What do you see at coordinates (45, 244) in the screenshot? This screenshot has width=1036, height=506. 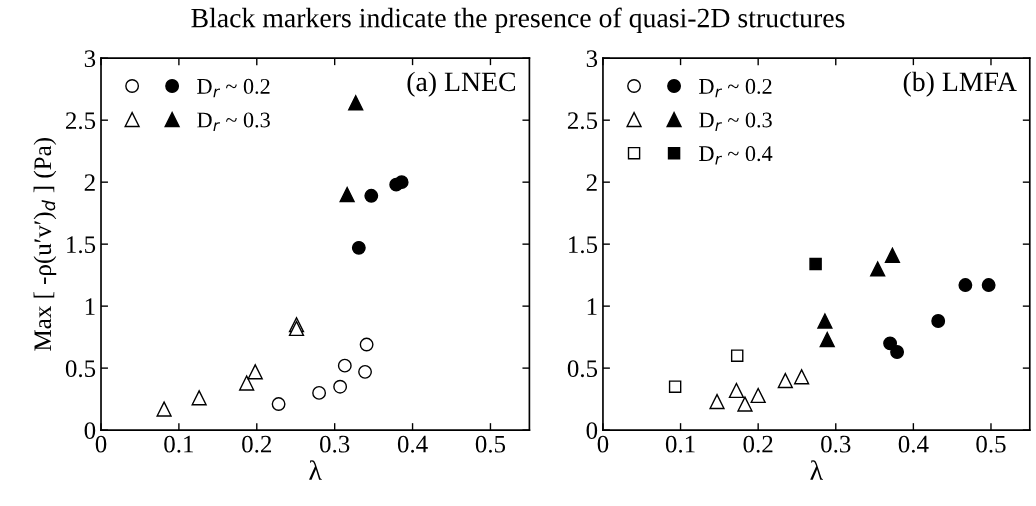 I see `y-axis-title: Max [ -ρ(u′v′)$_{d}$ ] (Pa)` at bounding box center [45, 244].